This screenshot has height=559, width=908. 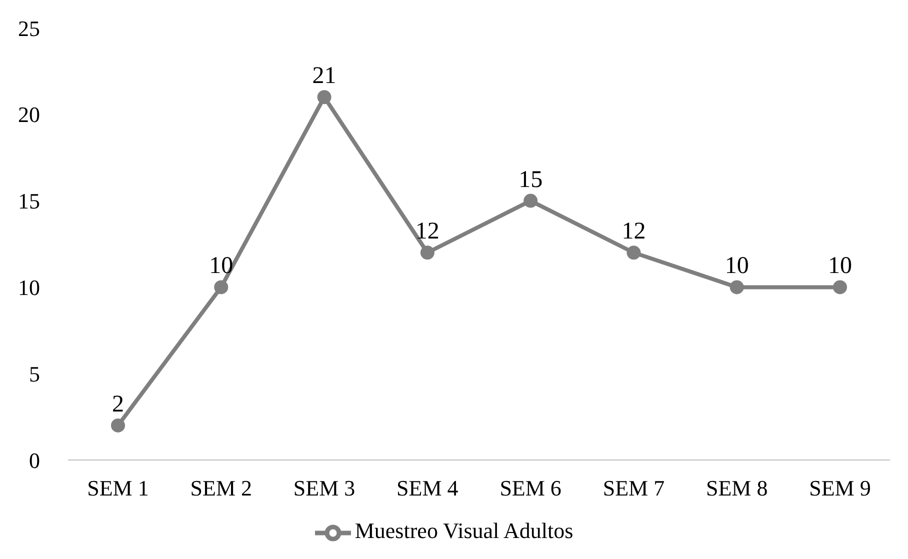 I want to click on y-tick-label: 15, so click(x=29, y=201).